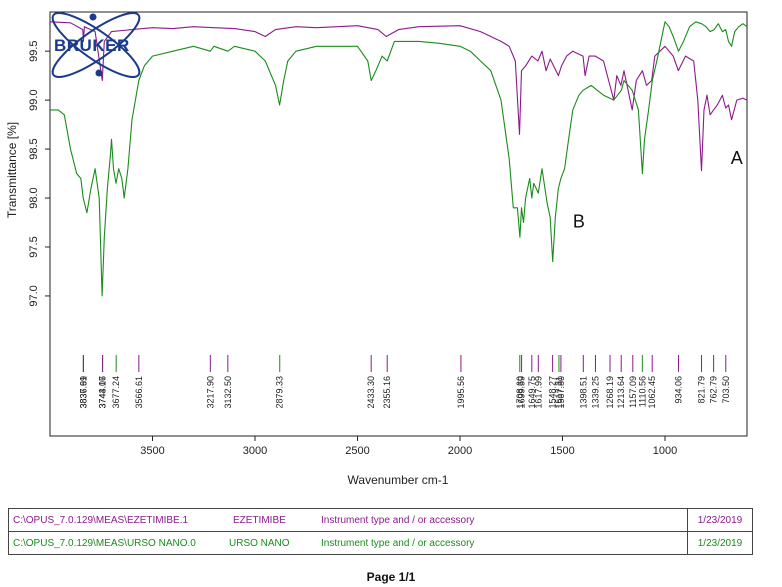 This screenshot has height=587, width=782. I want to click on y-tick-label: 99.5, so click(34, 50).